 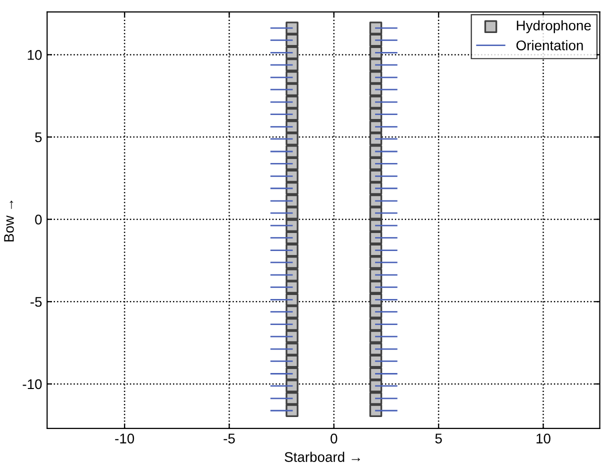 What do you see at coordinates (553, 27) in the screenshot?
I see `legend-label: Hydrophone` at bounding box center [553, 27].